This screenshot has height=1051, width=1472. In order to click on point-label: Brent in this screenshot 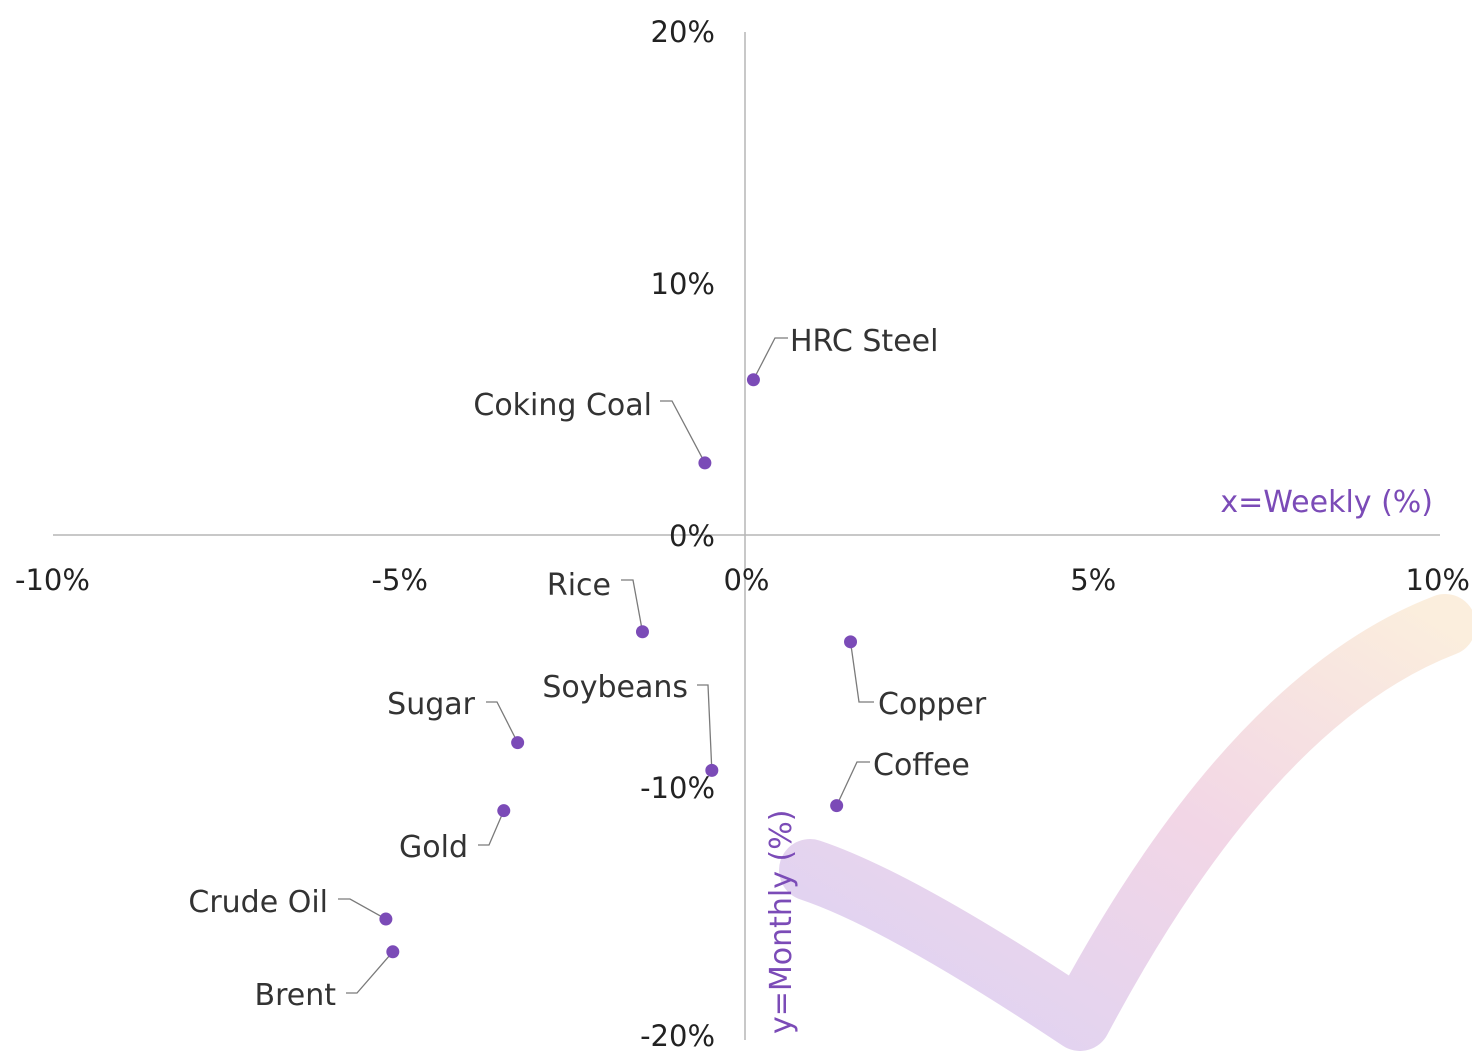, I will do `click(296, 995)`.